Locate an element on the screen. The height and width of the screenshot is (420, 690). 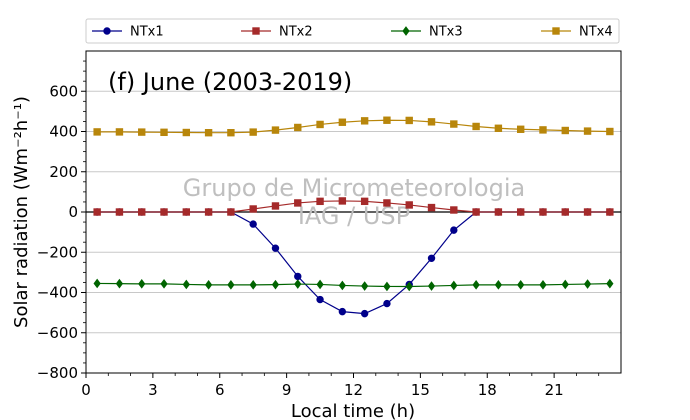
y-axis: −800 −600 −400 −200 0 200 400 600 is located at coordinates (61, 221).